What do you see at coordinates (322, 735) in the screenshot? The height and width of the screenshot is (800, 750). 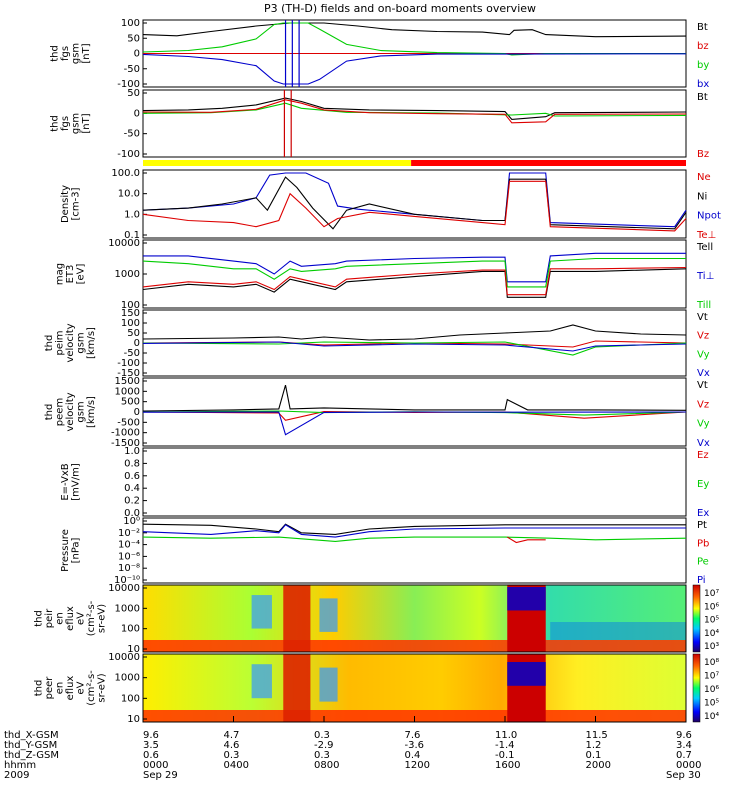 I see `ephemeris-value: 0.3` at bounding box center [322, 735].